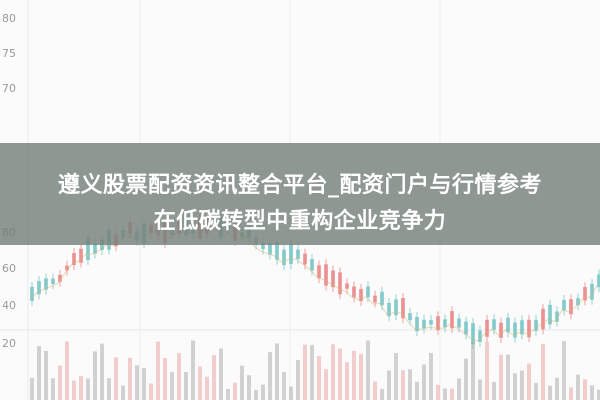 Image resolution: width=600 pixels, height=400 pixels. What do you see at coordinates (9, 53) in the screenshot?
I see `axis-label: 75` at bounding box center [9, 53].